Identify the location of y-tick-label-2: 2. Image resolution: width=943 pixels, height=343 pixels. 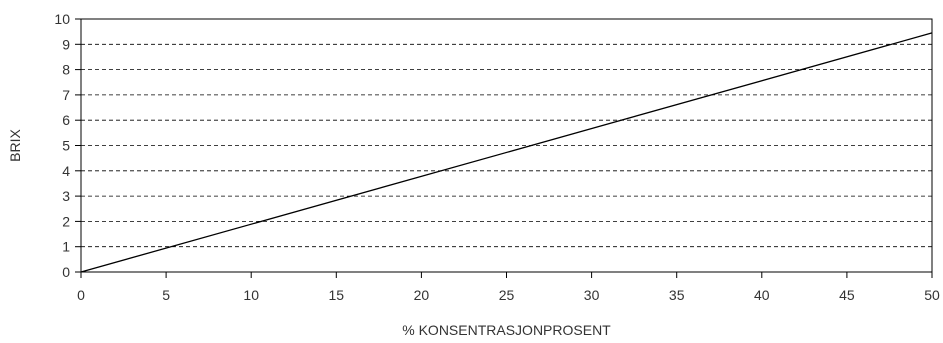
(66, 221).